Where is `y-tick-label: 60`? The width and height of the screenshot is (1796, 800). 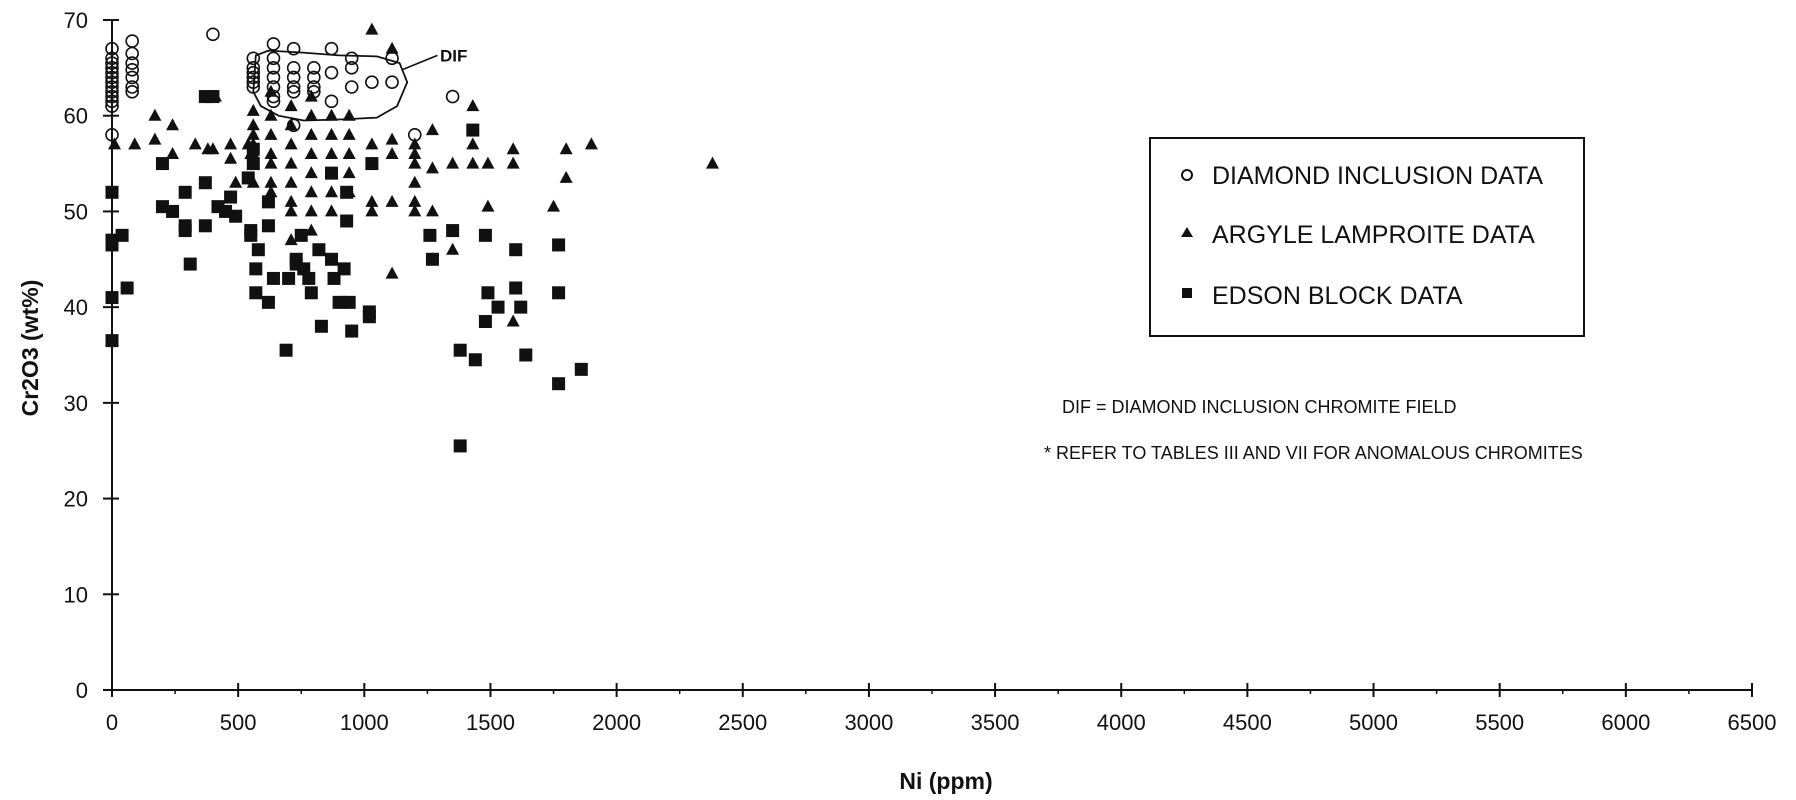 y-tick-label: 60 is located at coordinates (76, 116).